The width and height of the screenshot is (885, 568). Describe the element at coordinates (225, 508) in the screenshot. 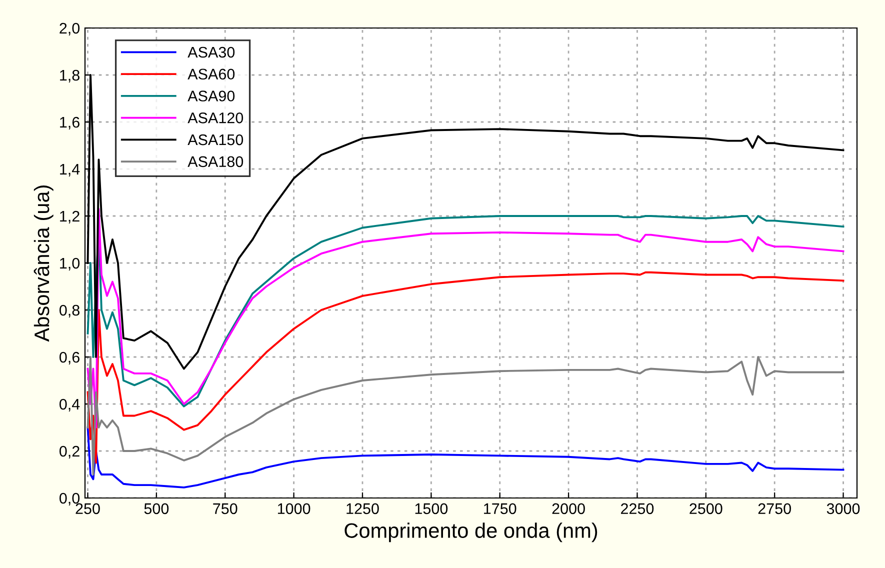

I see `x-tick-label: 750` at that location.